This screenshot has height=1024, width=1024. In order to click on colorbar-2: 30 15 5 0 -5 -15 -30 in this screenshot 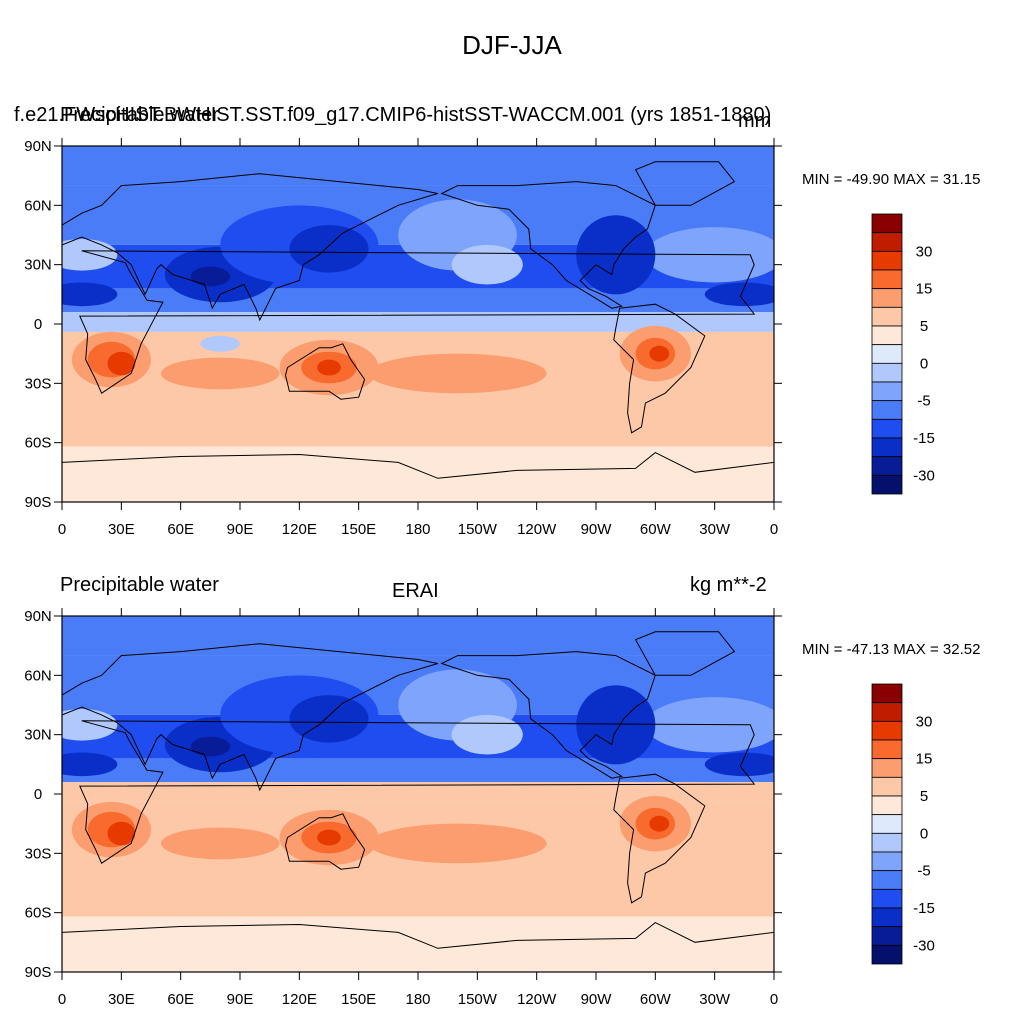, I will do `click(903, 824)`.